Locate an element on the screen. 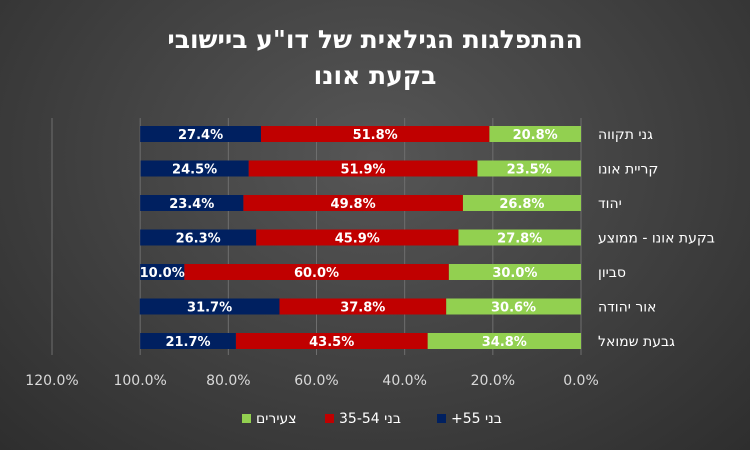  data-label: 21.7% is located at coordinates (187, 342).